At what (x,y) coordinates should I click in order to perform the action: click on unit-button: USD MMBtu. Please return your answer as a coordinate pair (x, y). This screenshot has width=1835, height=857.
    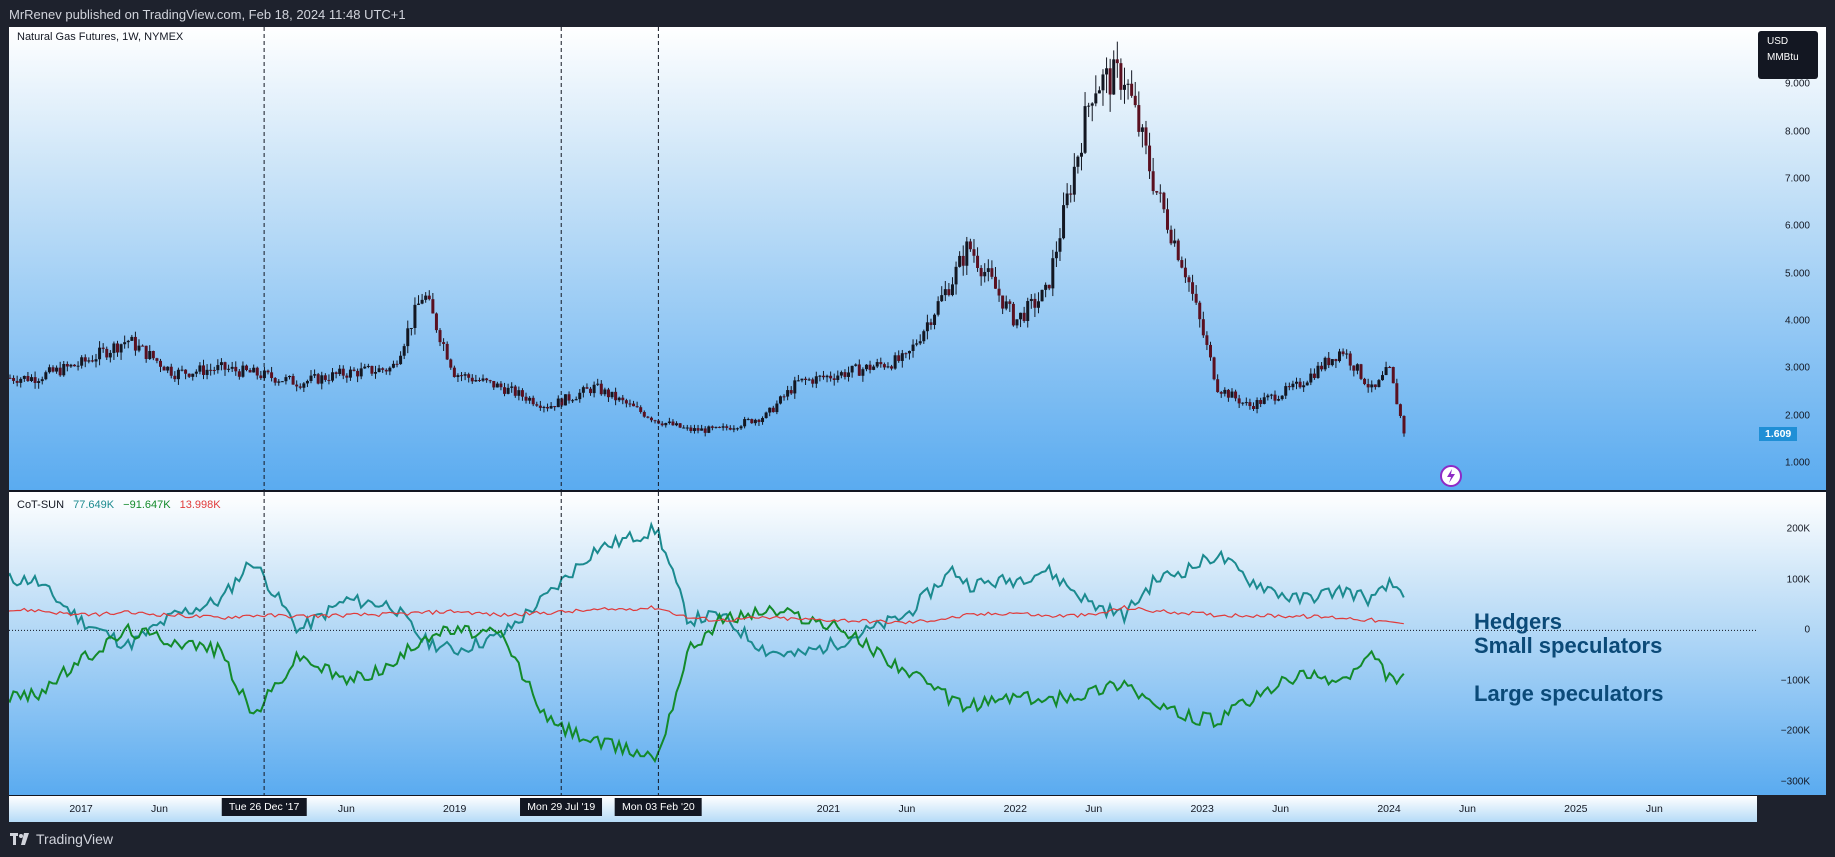
    Looking at the image, I should click on (1788, 55).